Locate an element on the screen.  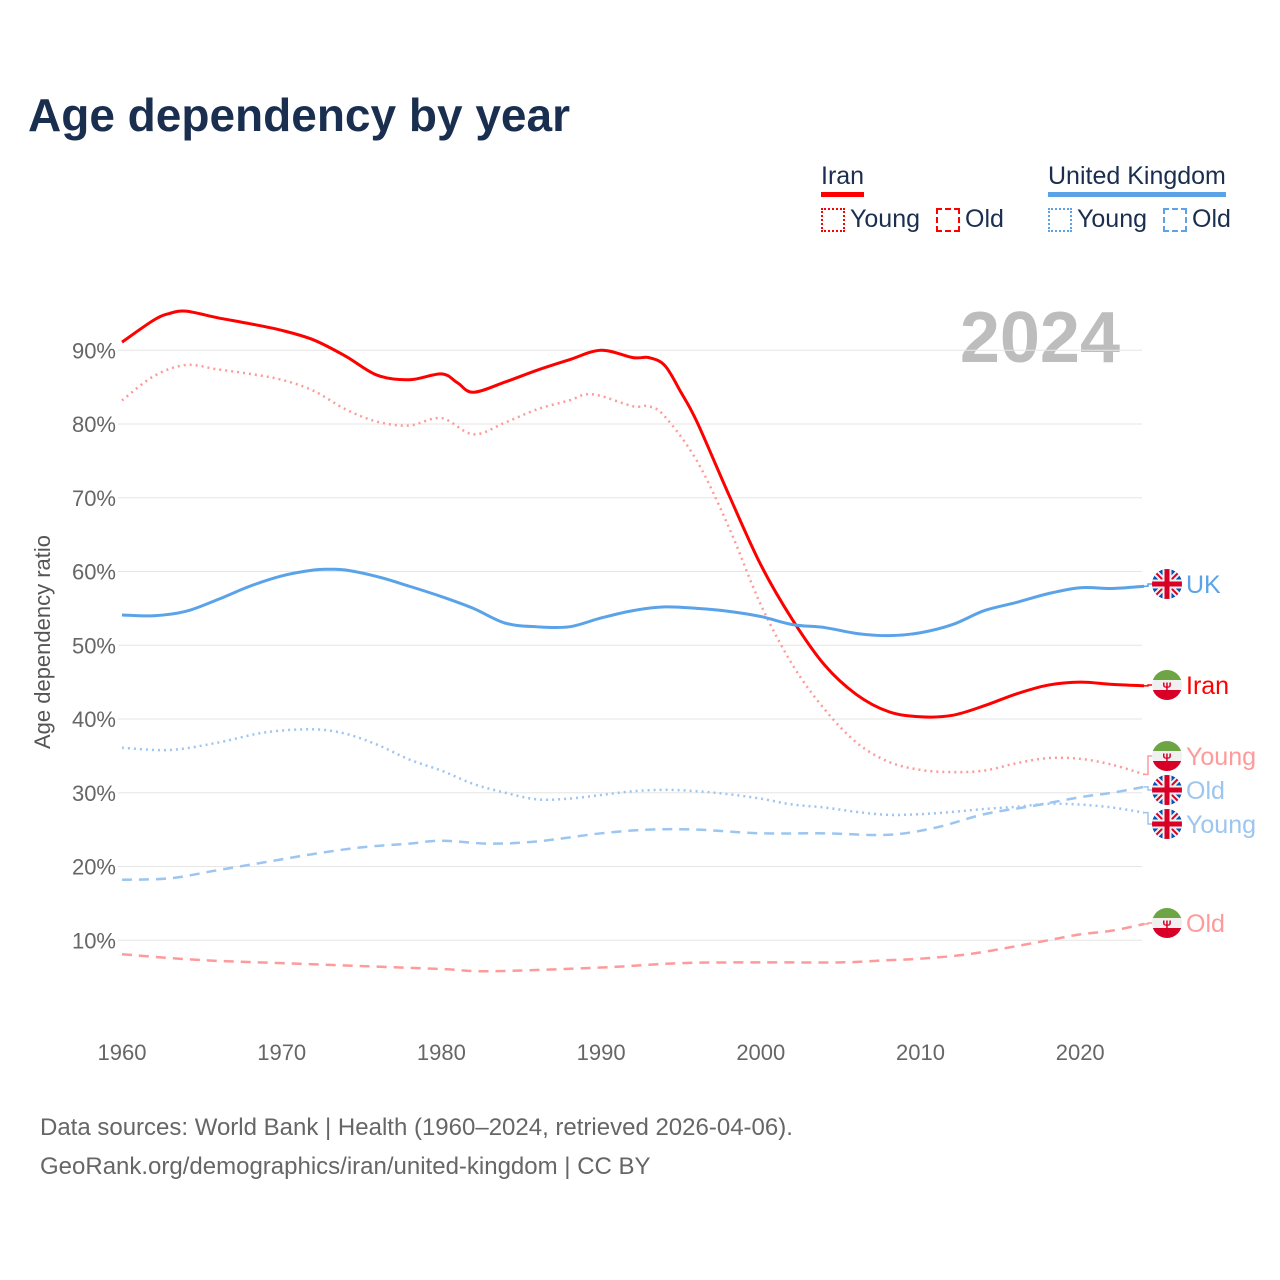
series-line-united-kingdom is located at coordinates (633, 602).